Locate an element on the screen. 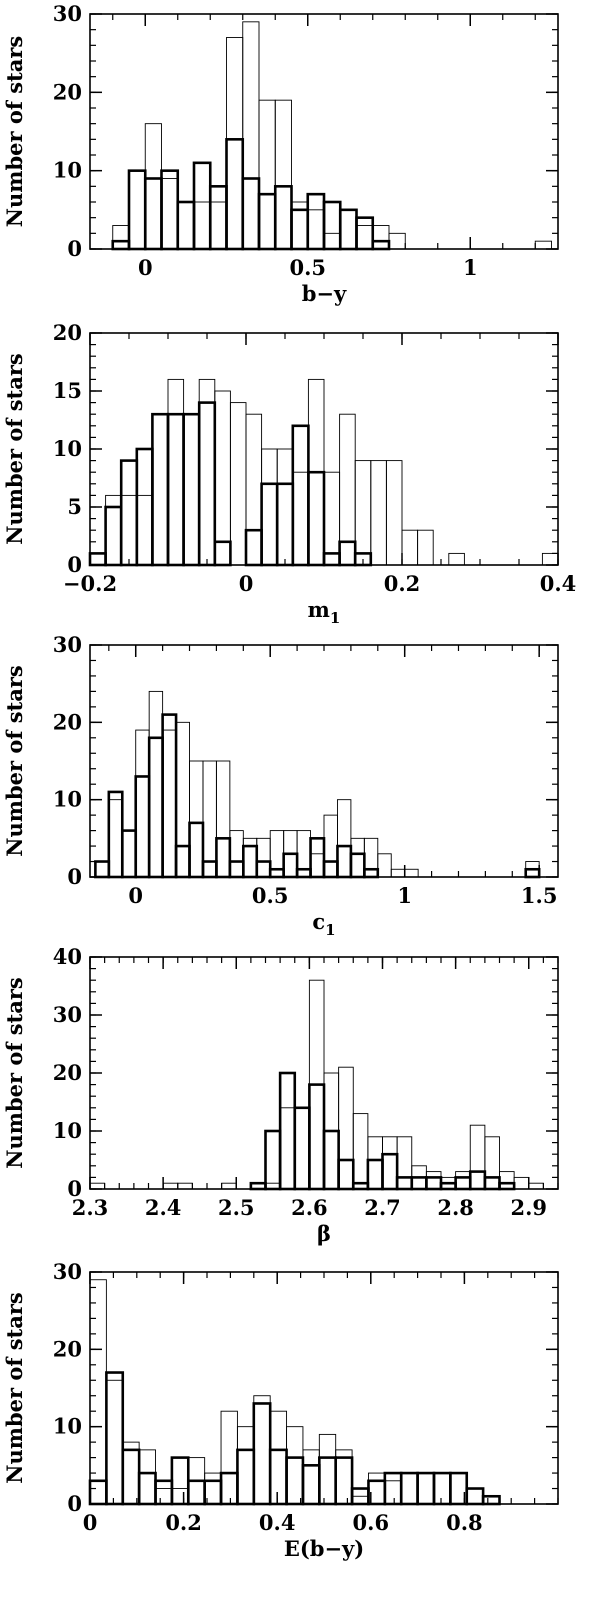 The width and height of the screenshot is (600, 1619). x-axis-label-subscript: 1 is located at coordinates (335, 618).